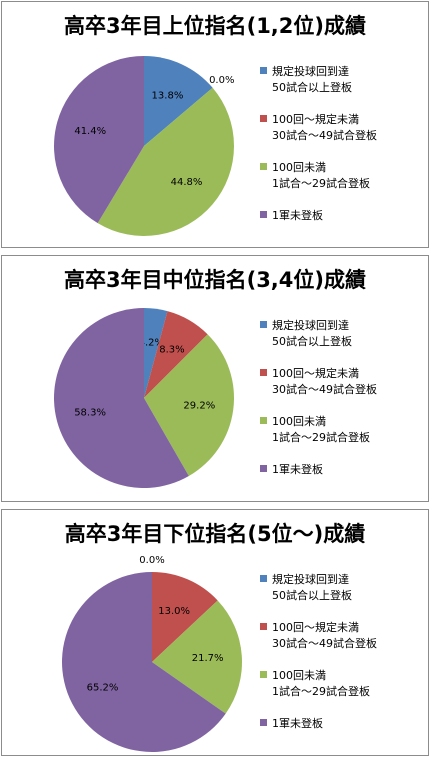 The height and width of the screenshot is (761, 432). What do you see at coordinates (199, 405) in the screenshot?
I see `data-label: 29.2%` at bounding box center [199, 405].